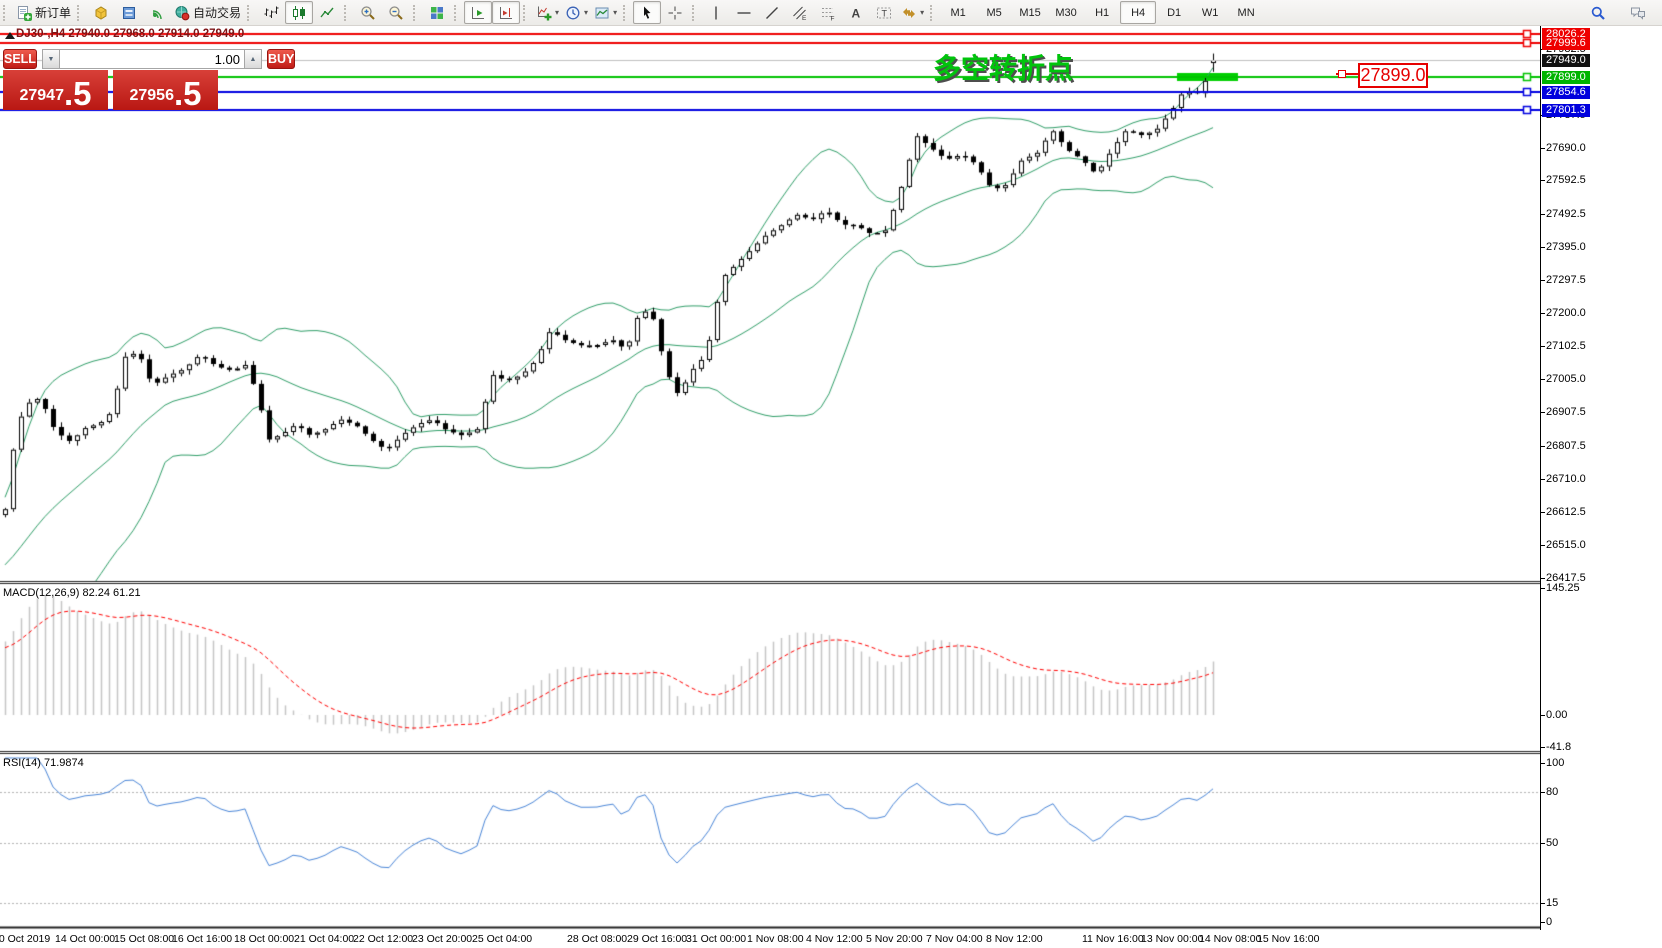  I want to click on sell-button: SELL, so click(20, 59).